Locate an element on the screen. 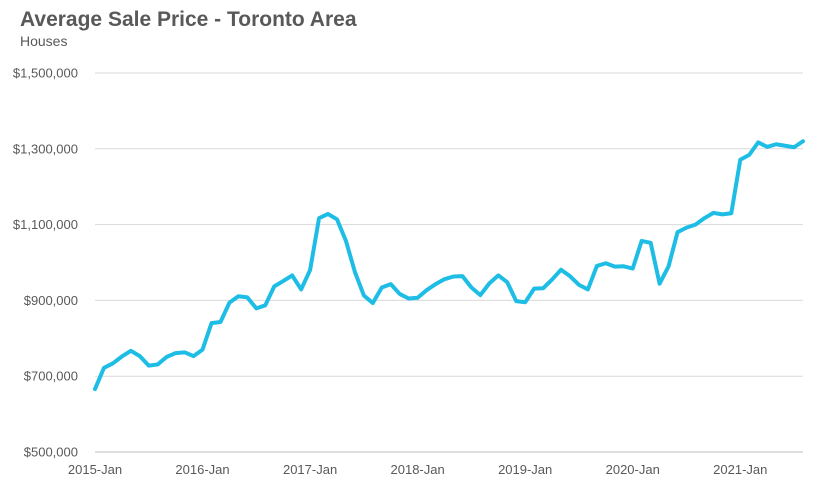  chart-title: Average Sale Price - Toronto Area is located at coordinates (188, 19).